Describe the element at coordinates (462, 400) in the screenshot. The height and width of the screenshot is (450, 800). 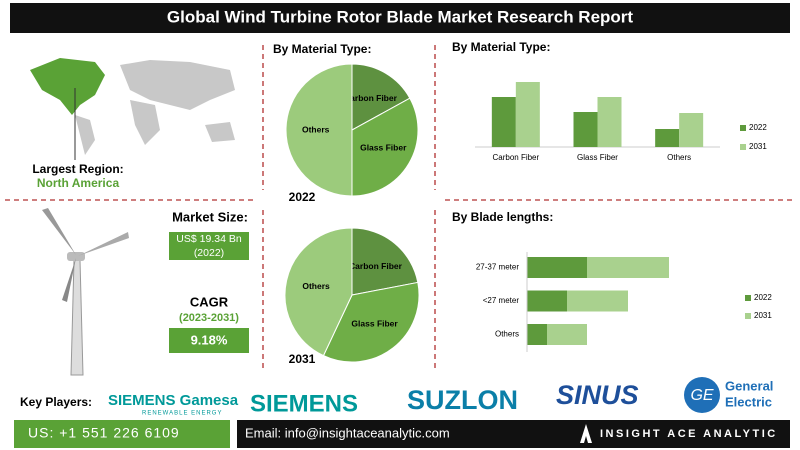
I see `logo: SUZLON` at that location.